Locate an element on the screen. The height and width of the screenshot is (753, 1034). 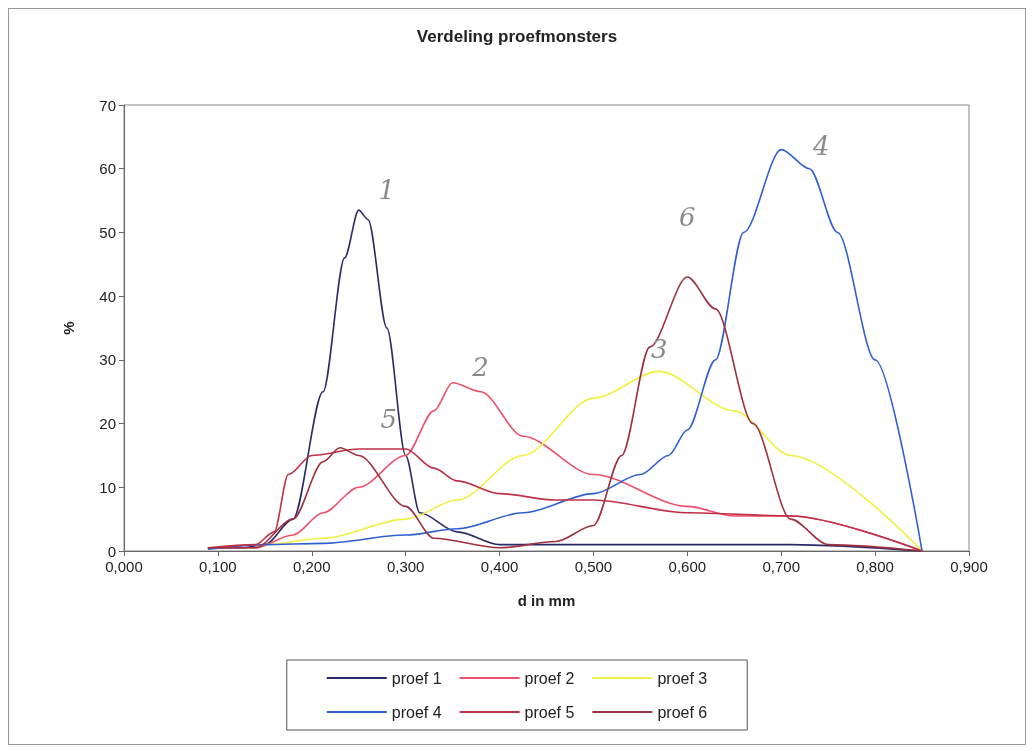
x-tick-label: 0,800 is located at coordinates (875, 566).